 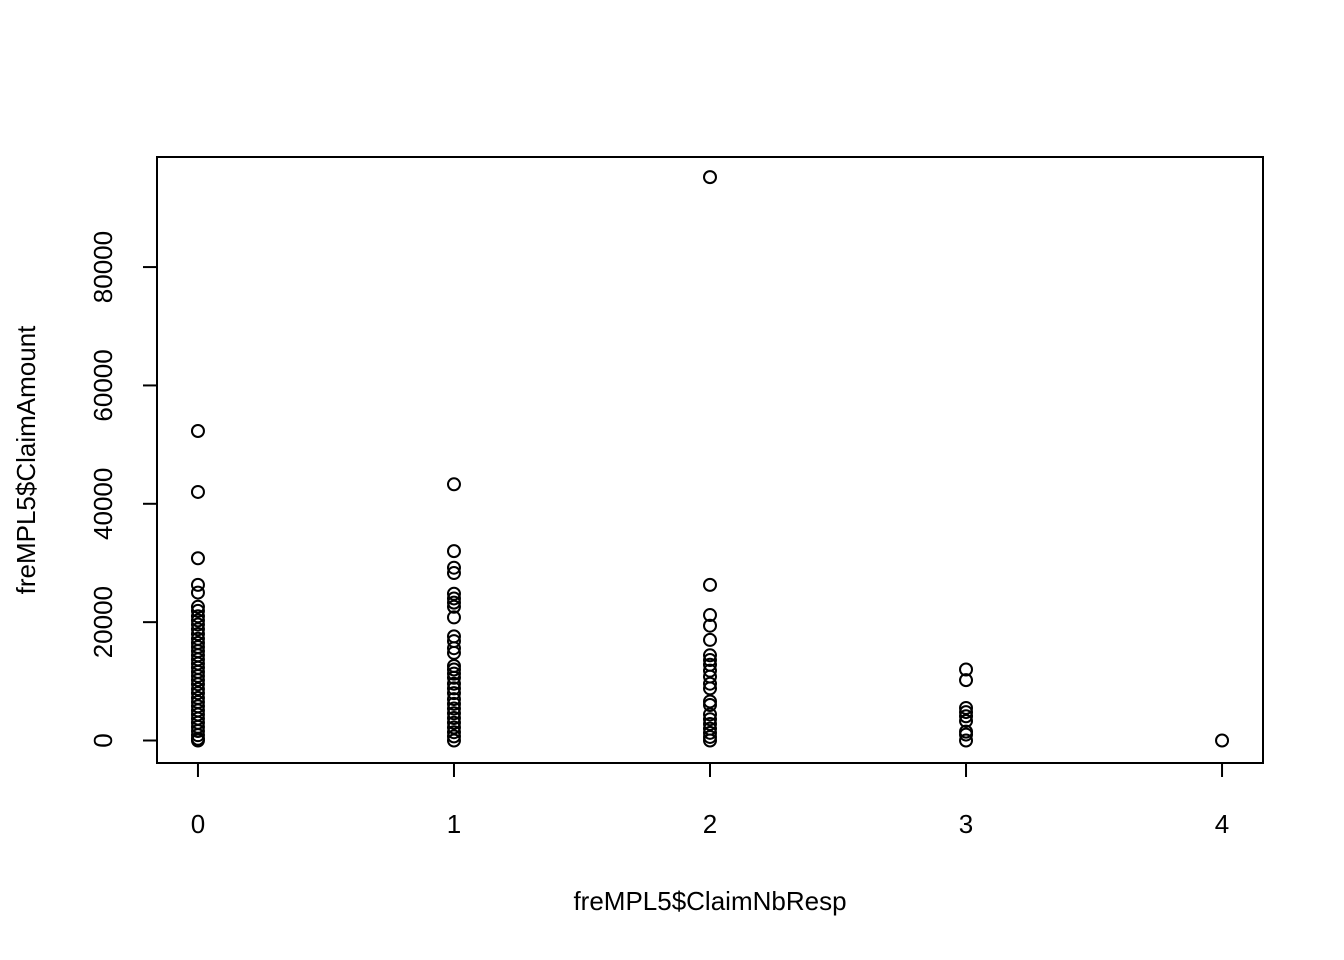 What do you see at coordinates (710, 824) in the screenshot?
I see `x-tick-label: 2` at bounding box center [710, 824].